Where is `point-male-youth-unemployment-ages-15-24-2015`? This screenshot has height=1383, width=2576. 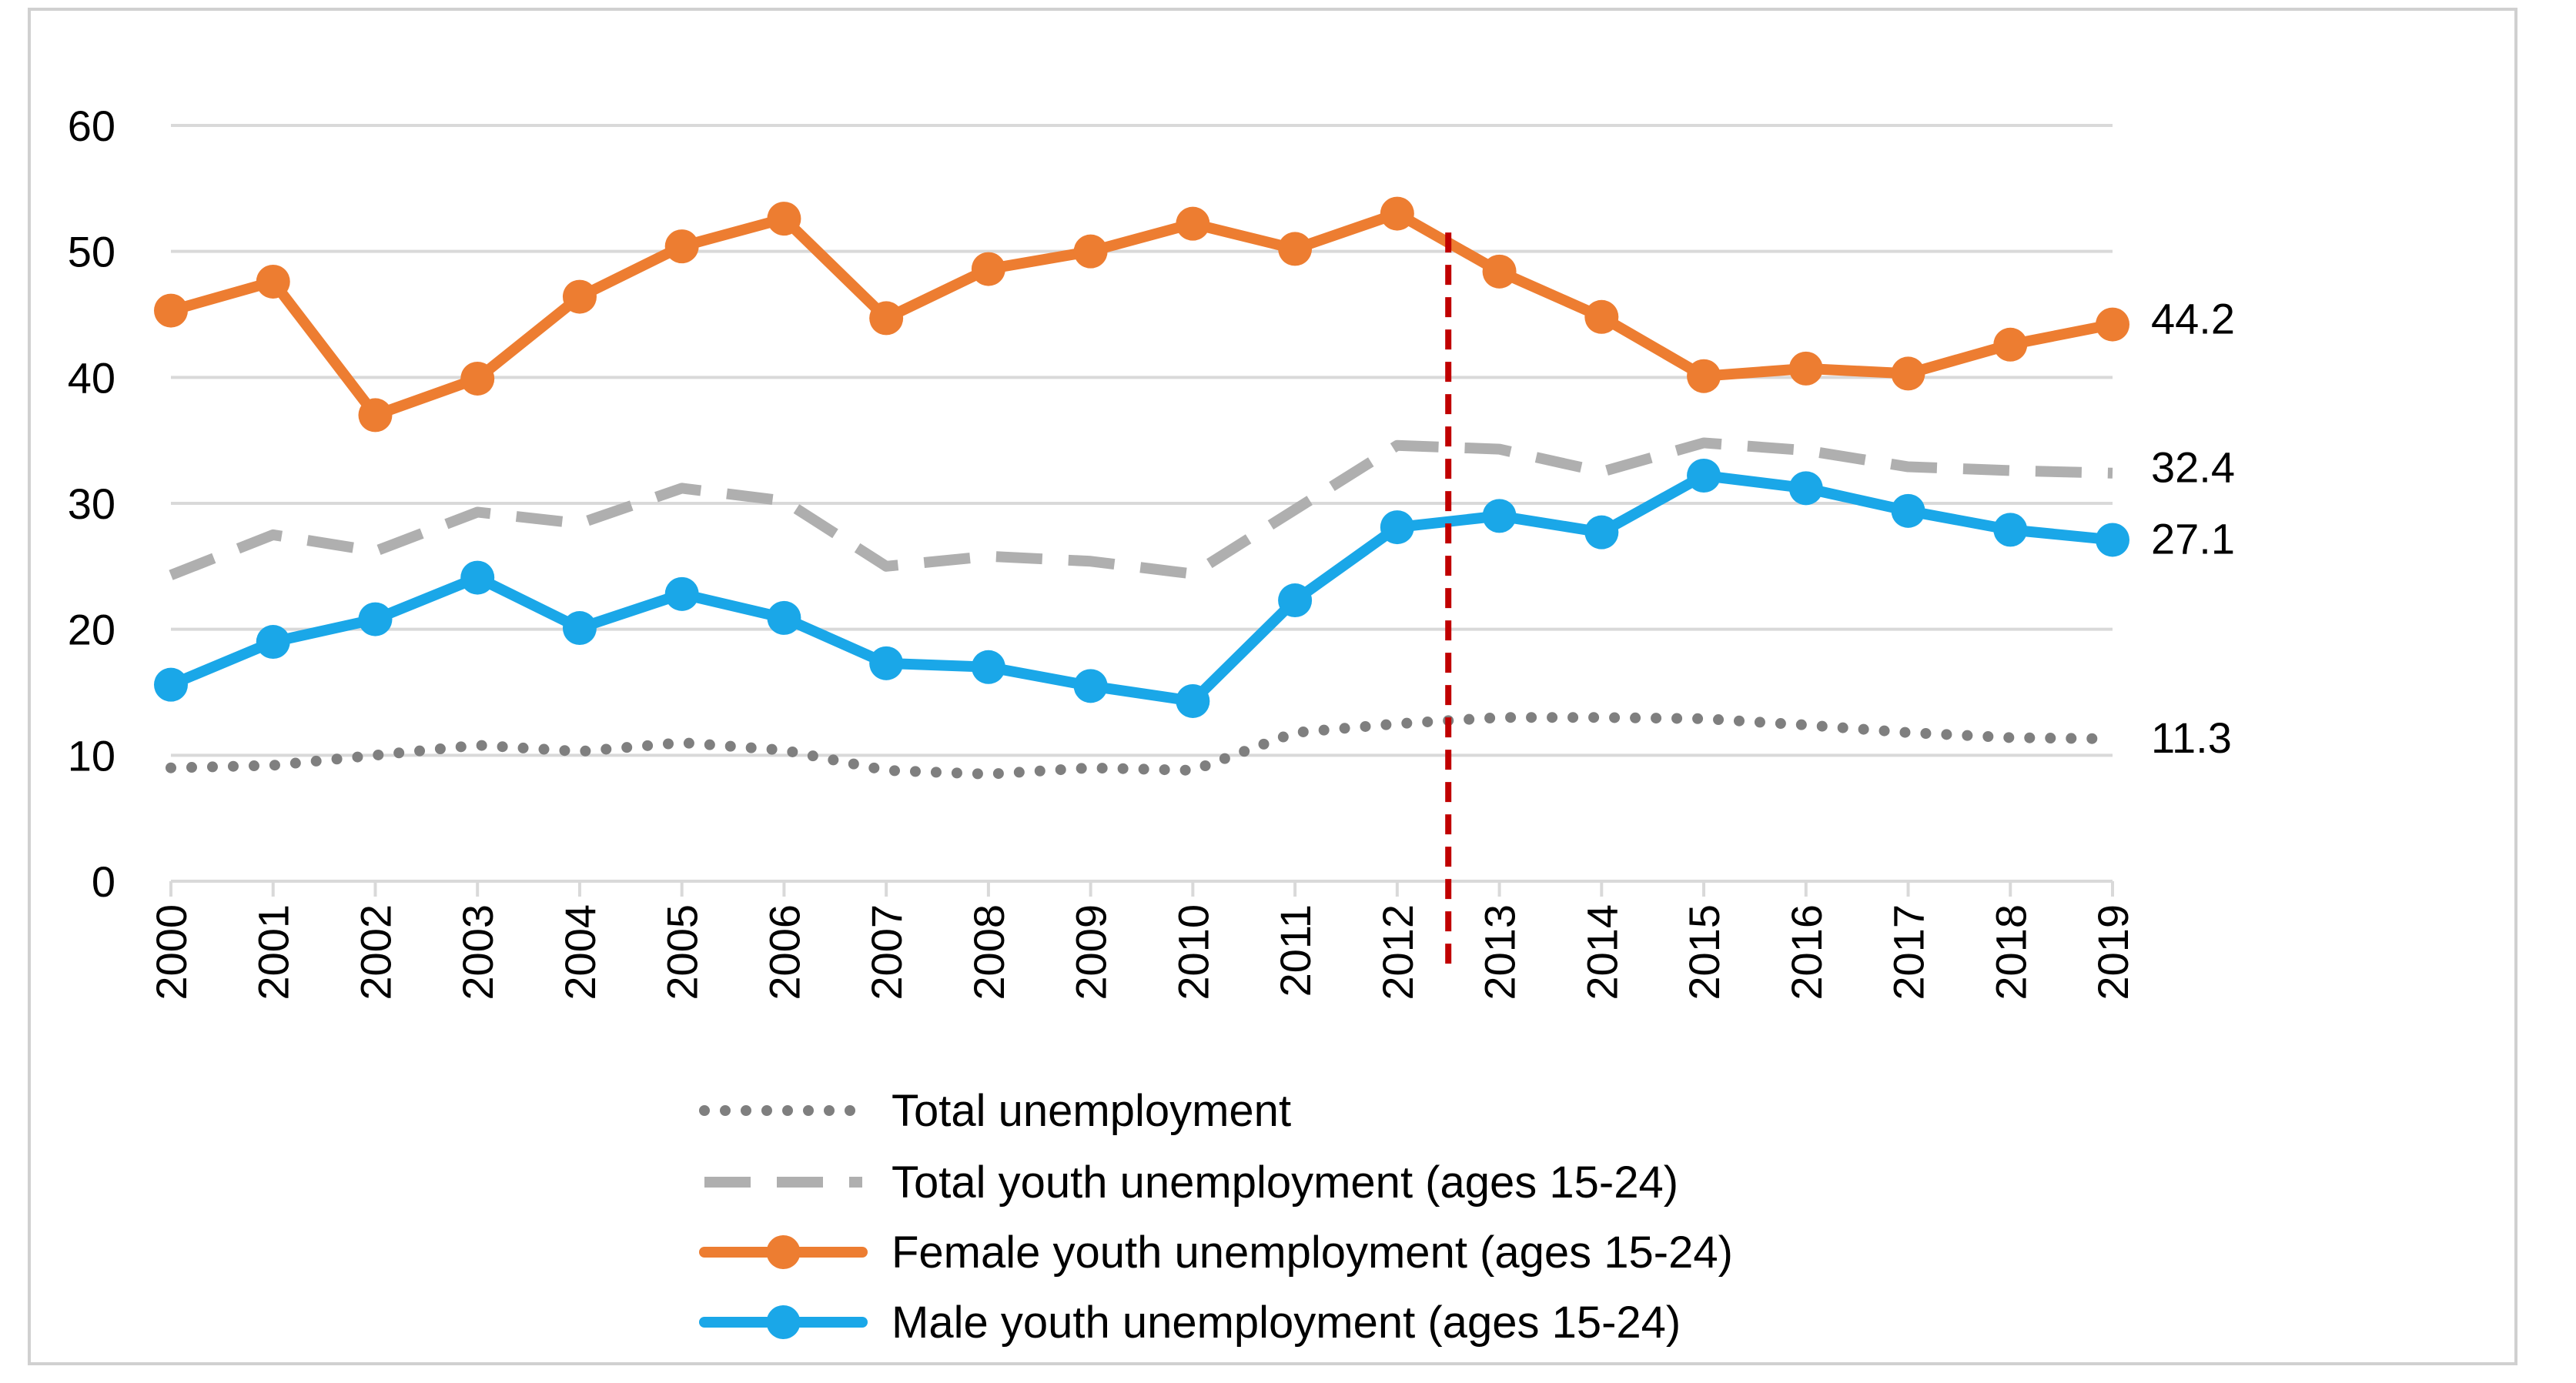 point-male-youth-unemployment-ages-15-24-2015 is located at coordinates (1704, 475).